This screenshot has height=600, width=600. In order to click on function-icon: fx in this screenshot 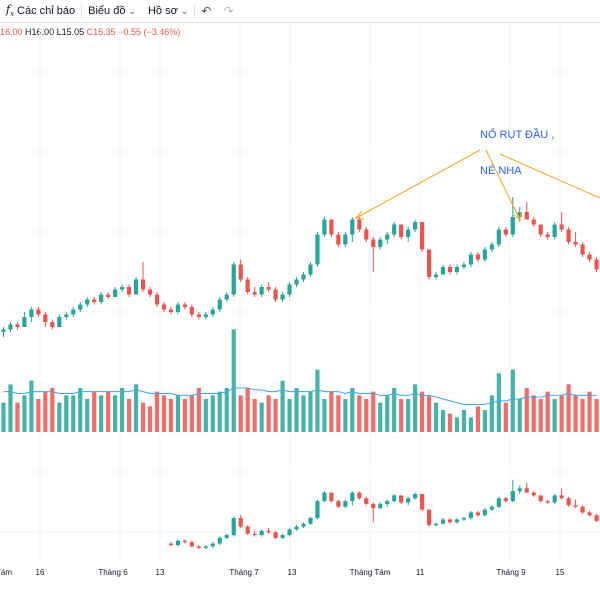, I will do `click(10, 11)`.